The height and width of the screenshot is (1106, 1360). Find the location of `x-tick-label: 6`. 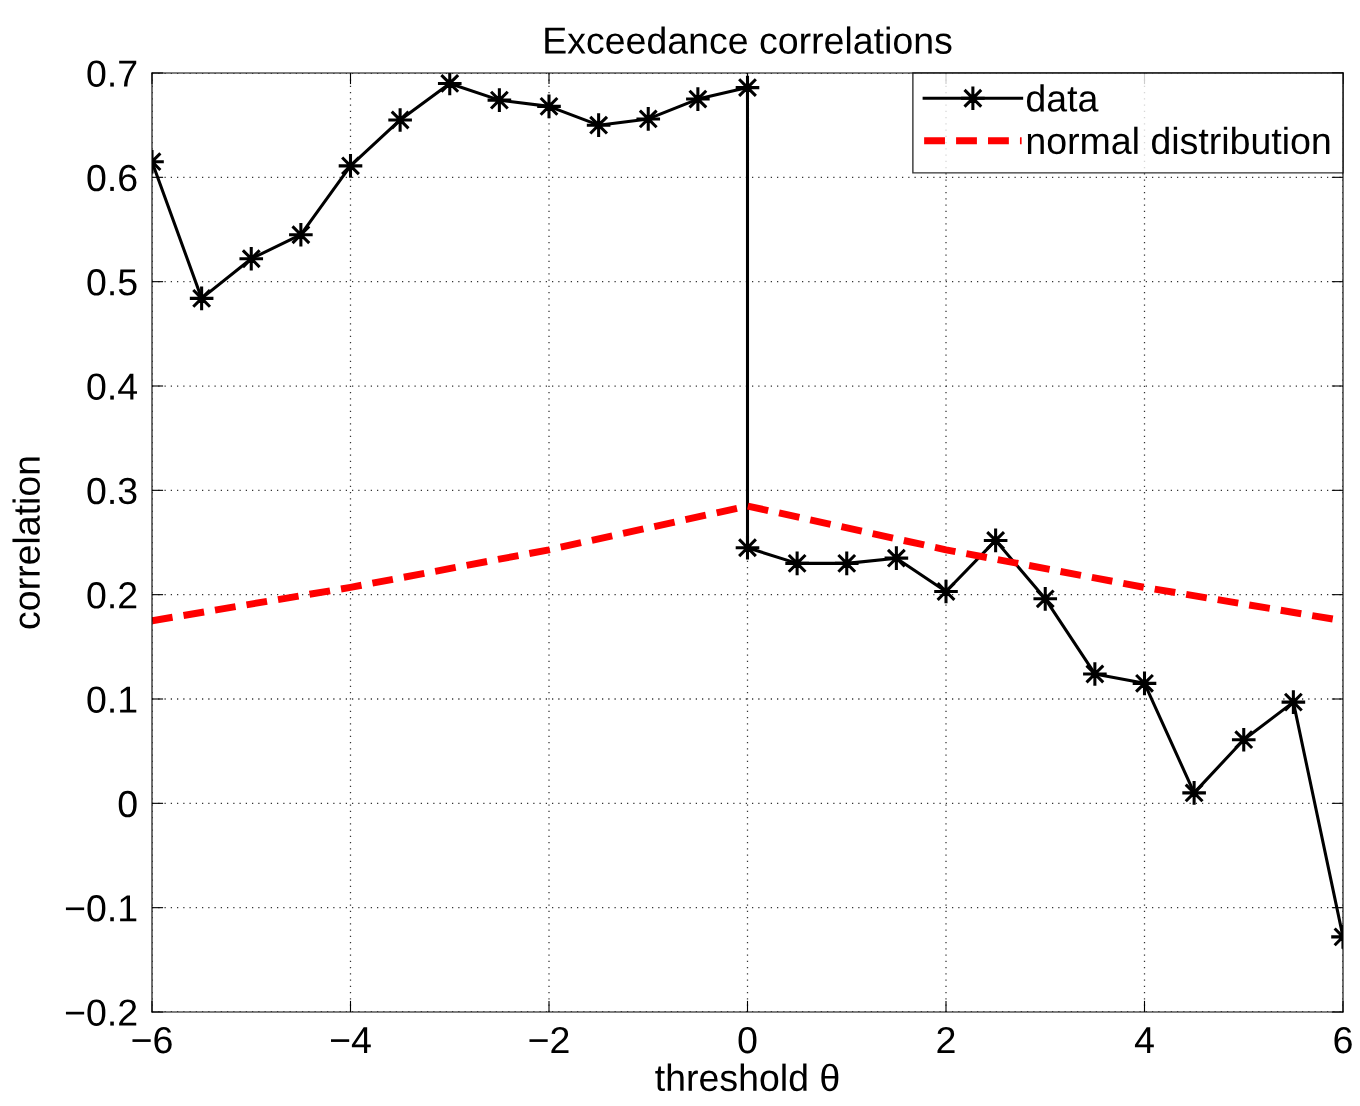

x-tick-label: 6 is located at coordinates (1343, 1040).